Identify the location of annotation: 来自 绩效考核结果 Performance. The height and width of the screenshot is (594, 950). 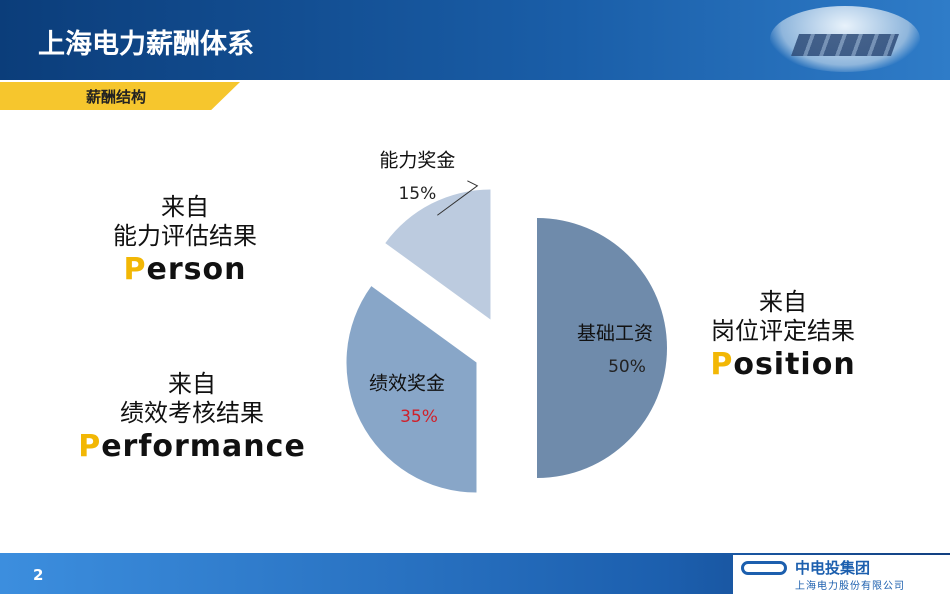
(192, 418).